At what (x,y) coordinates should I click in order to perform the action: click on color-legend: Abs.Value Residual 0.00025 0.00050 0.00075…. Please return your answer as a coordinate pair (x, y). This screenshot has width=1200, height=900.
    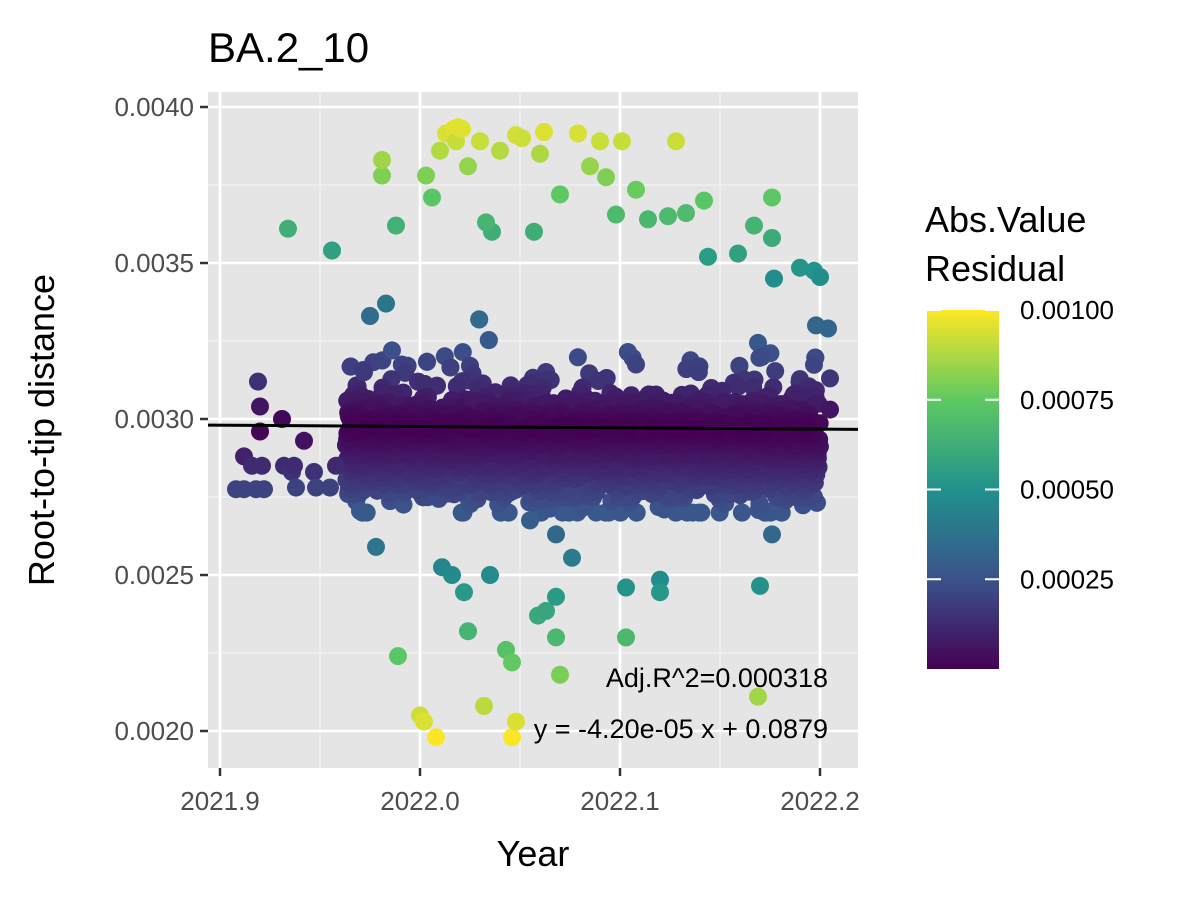
    Looking at the image, I should click on (1019, 434).